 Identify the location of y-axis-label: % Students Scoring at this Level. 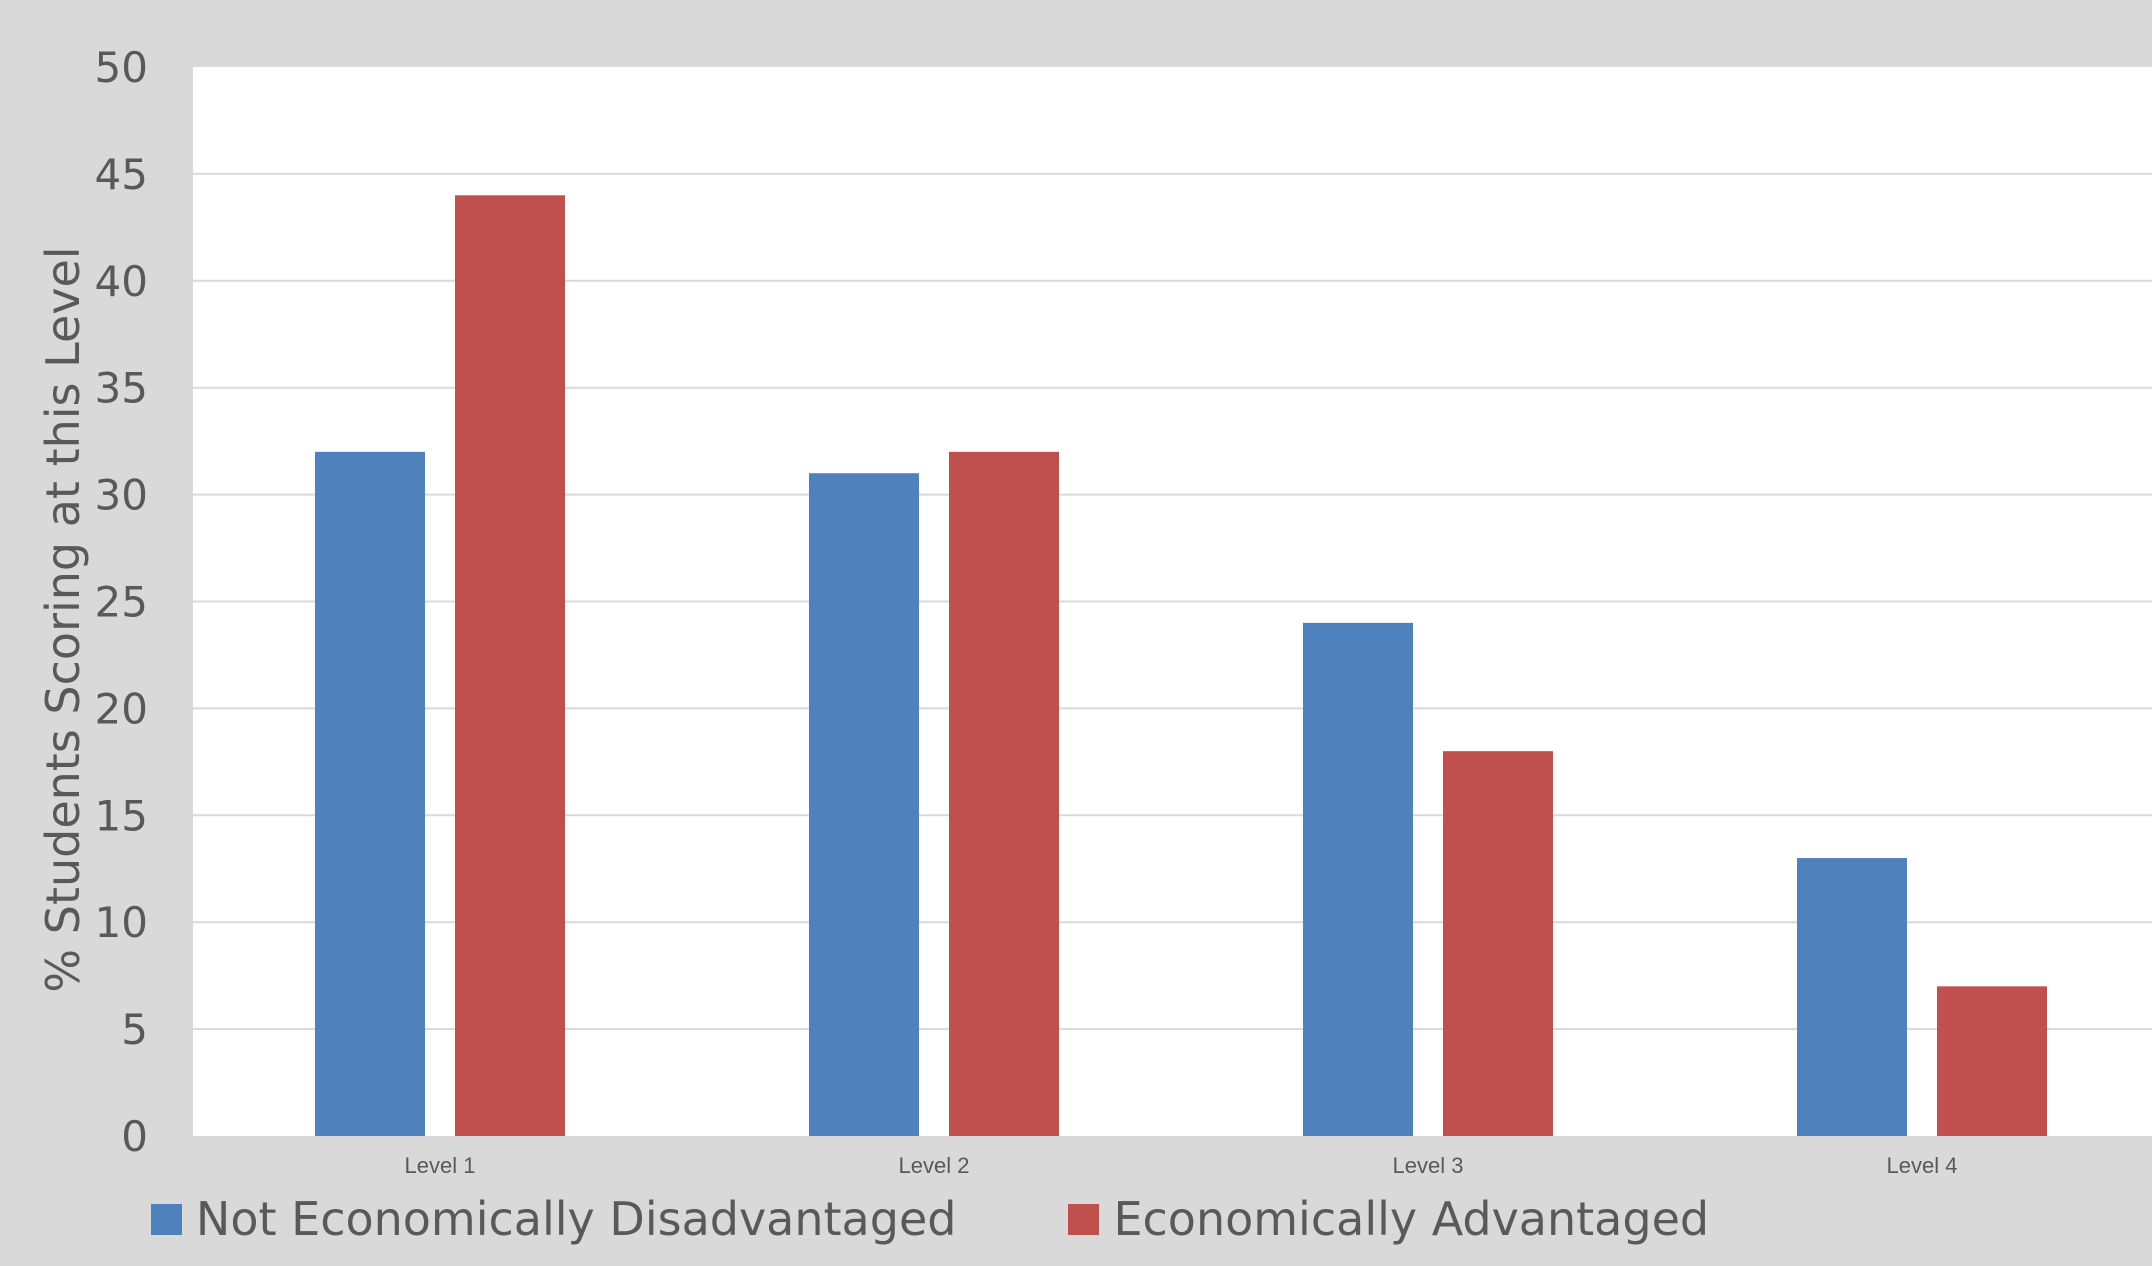
(63, 619).